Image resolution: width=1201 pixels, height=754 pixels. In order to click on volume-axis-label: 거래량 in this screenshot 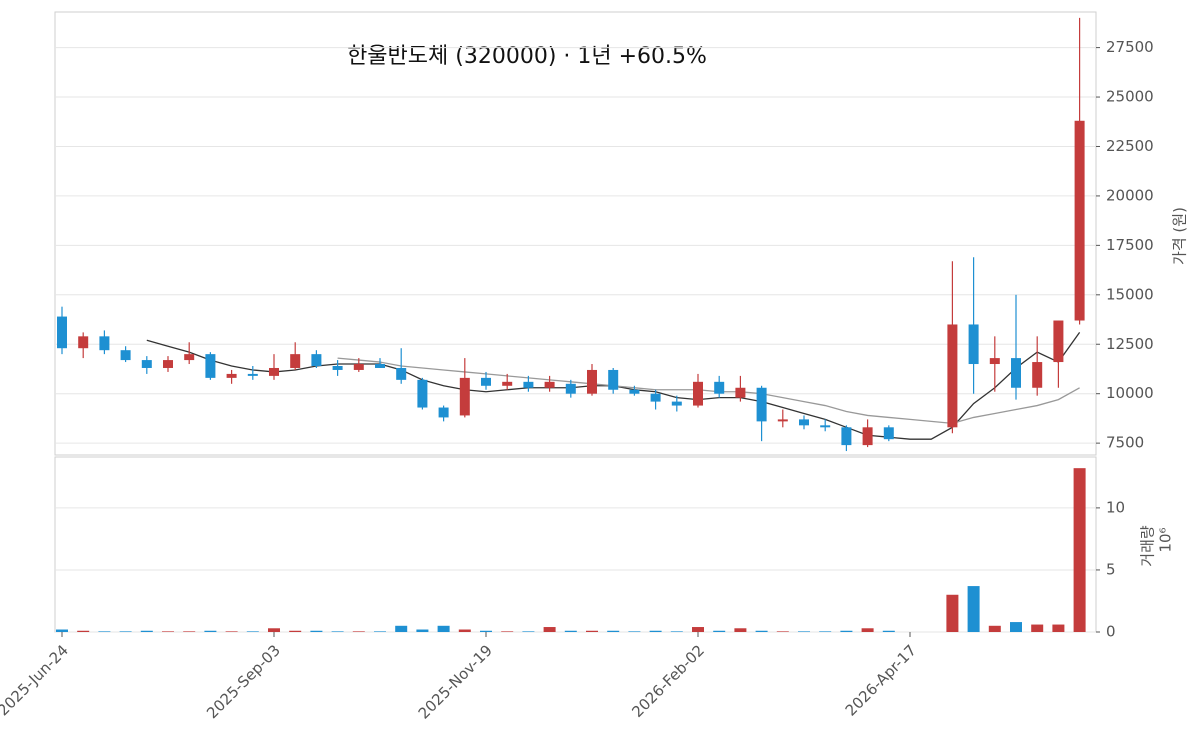, I will do `click(1148, 546)`.